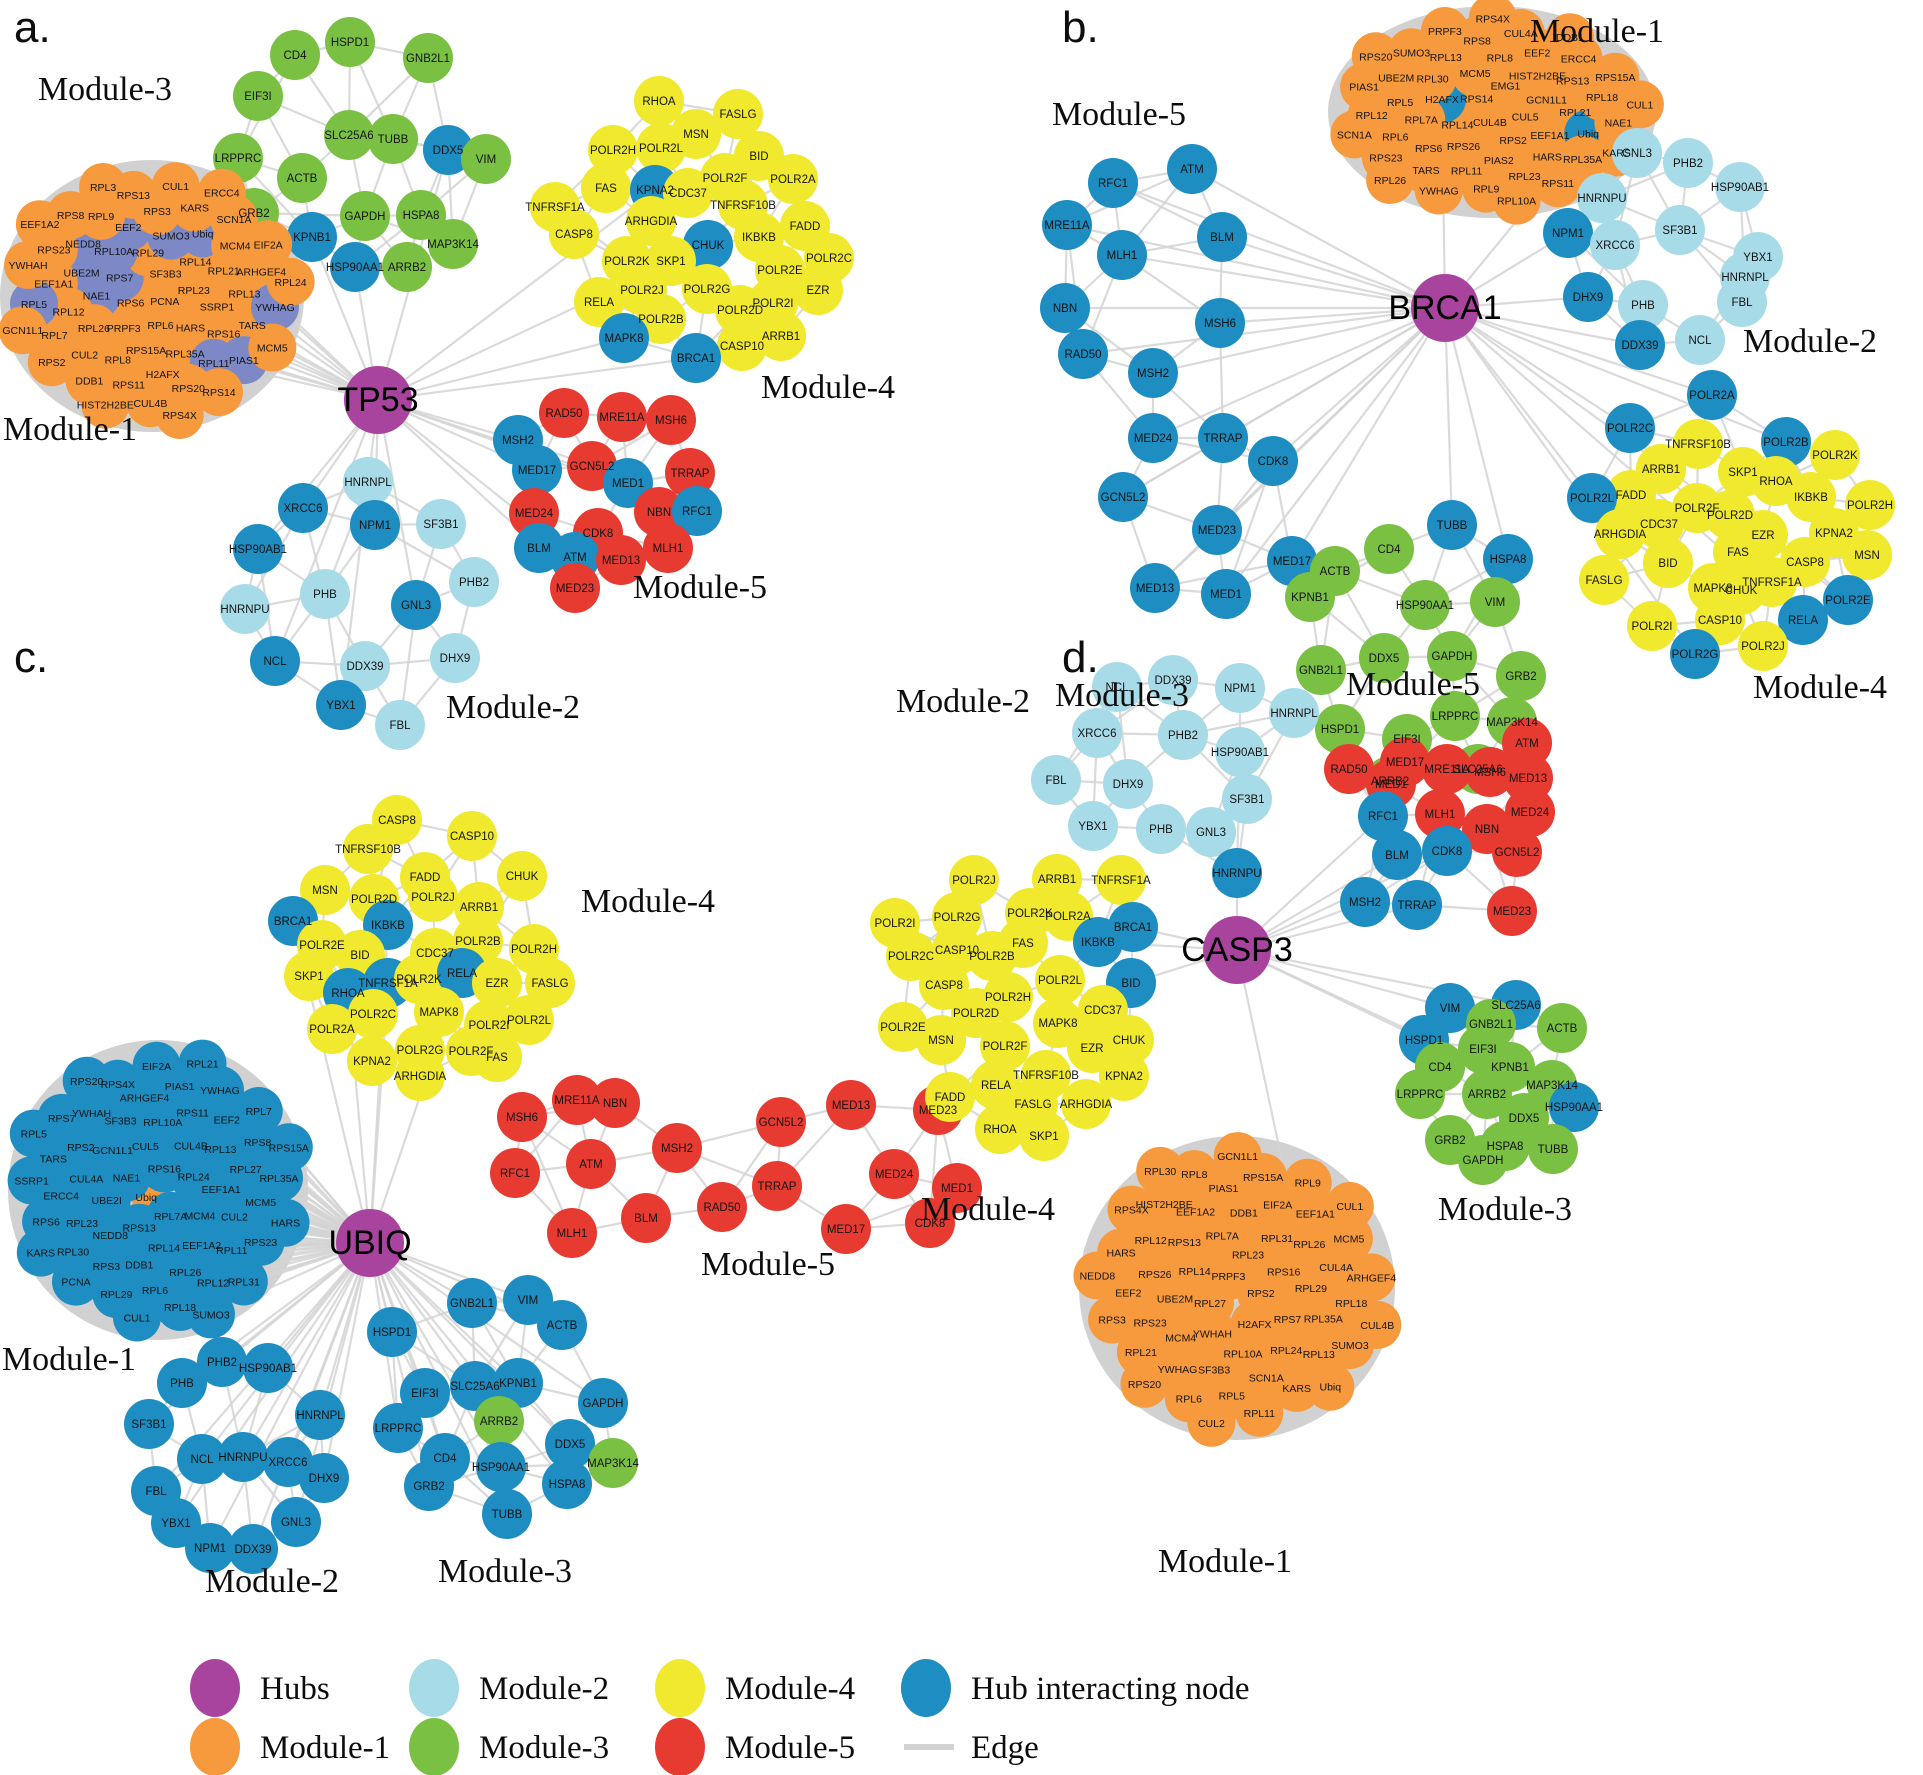  What do you see at coordinates (400, 726) in the screenshot?
I see `node-label-a-FBL: FBL` at bounding box center [400, 726].